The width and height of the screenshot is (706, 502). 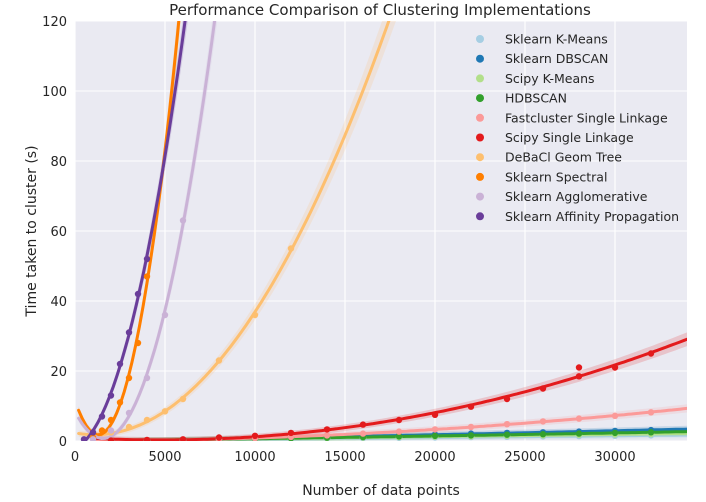 I want to click on x-tick-labels: 0 5000 10000 15000 20000 25000 30000, so click(x=353, y=457).